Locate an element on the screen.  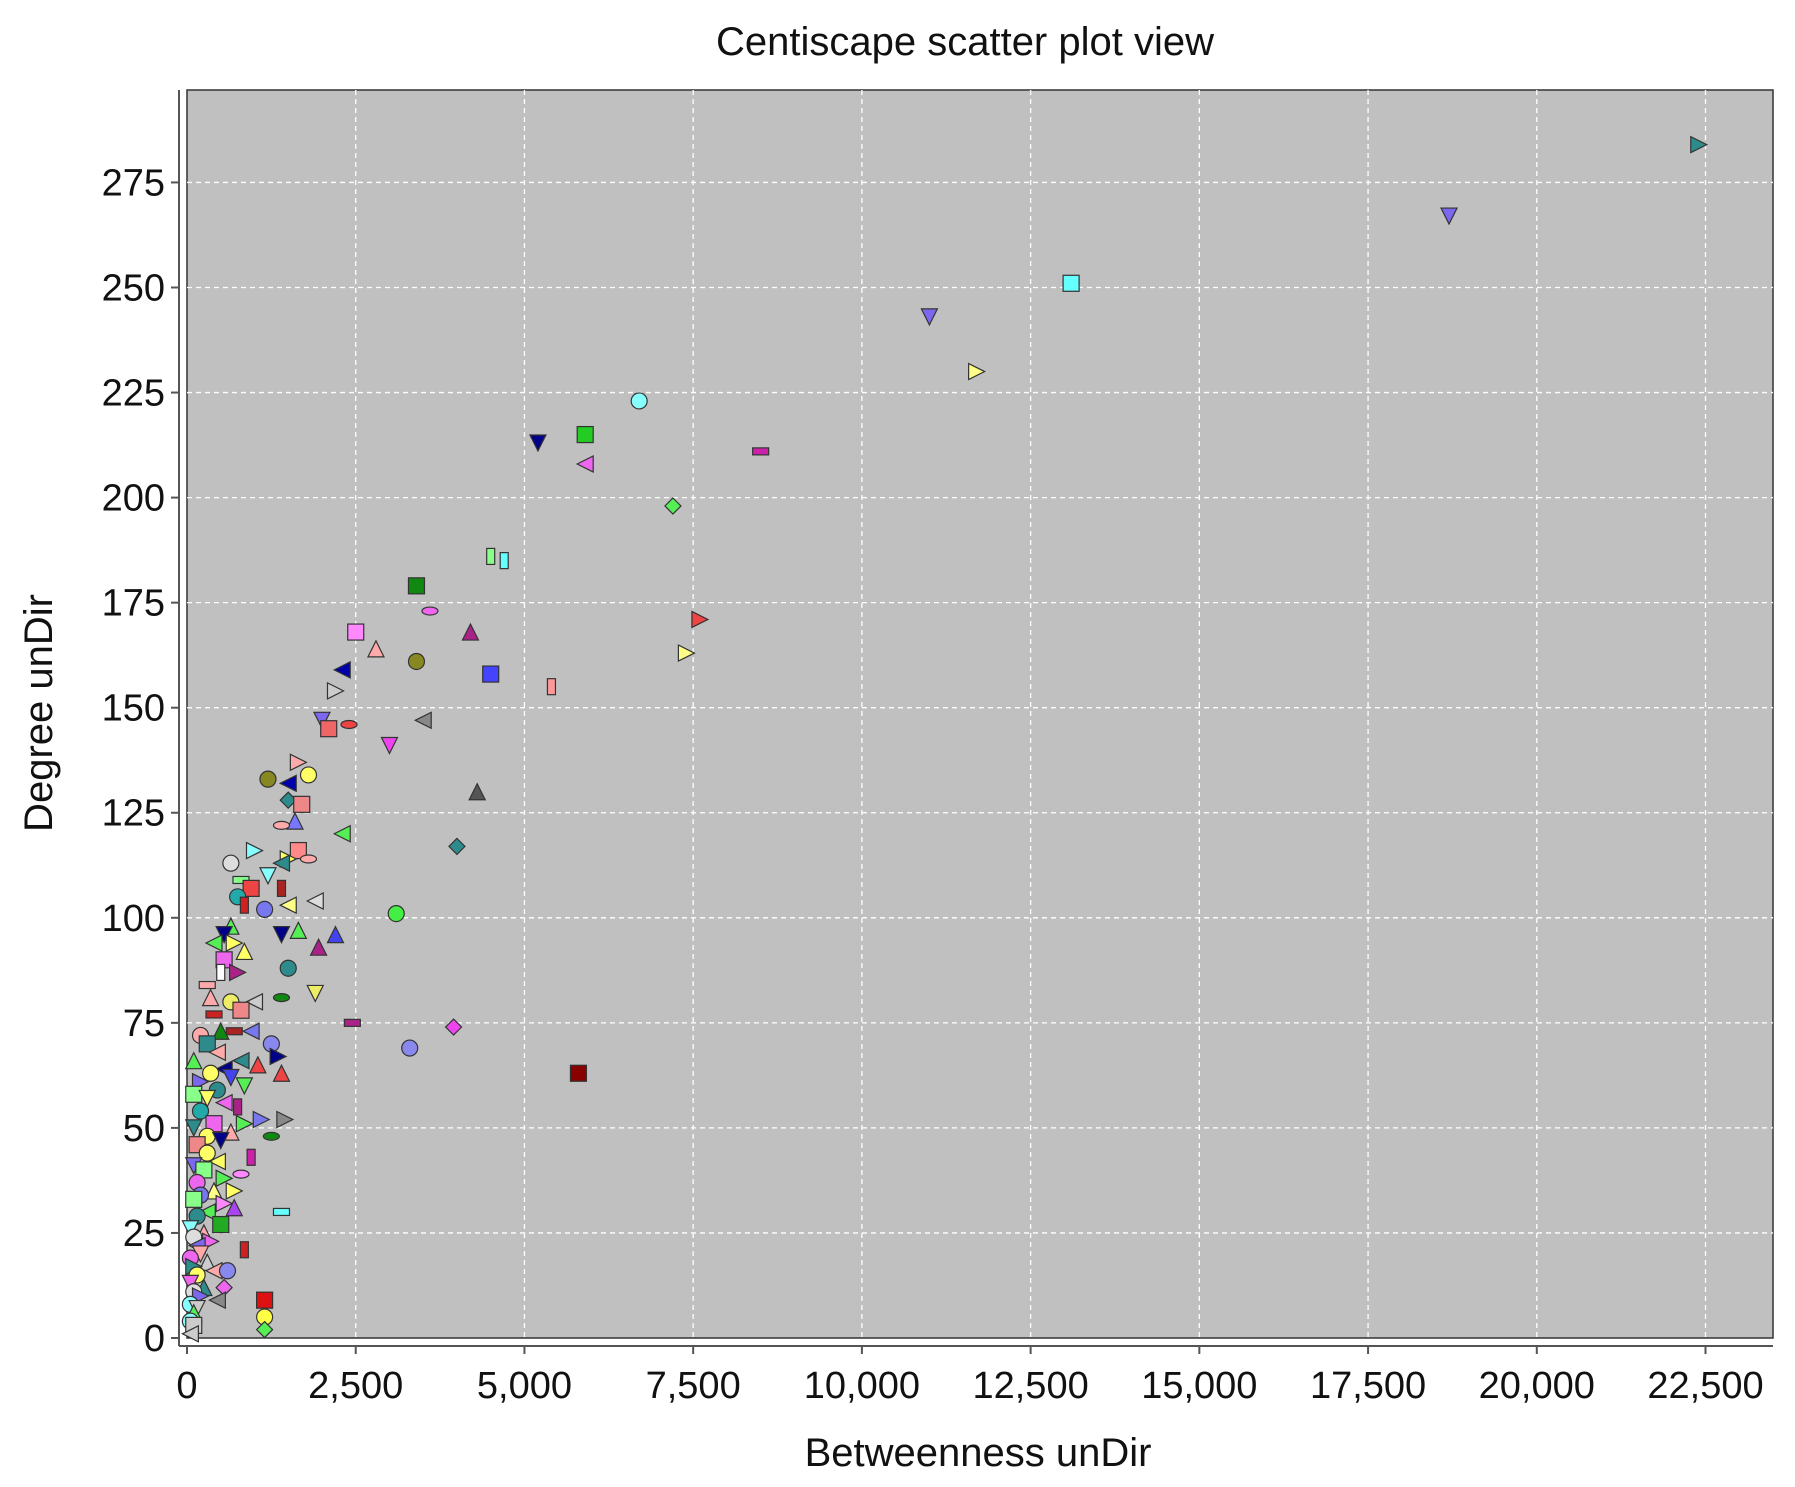
x-tick-label: 17,500 is located at coordinates (1368, 1386).